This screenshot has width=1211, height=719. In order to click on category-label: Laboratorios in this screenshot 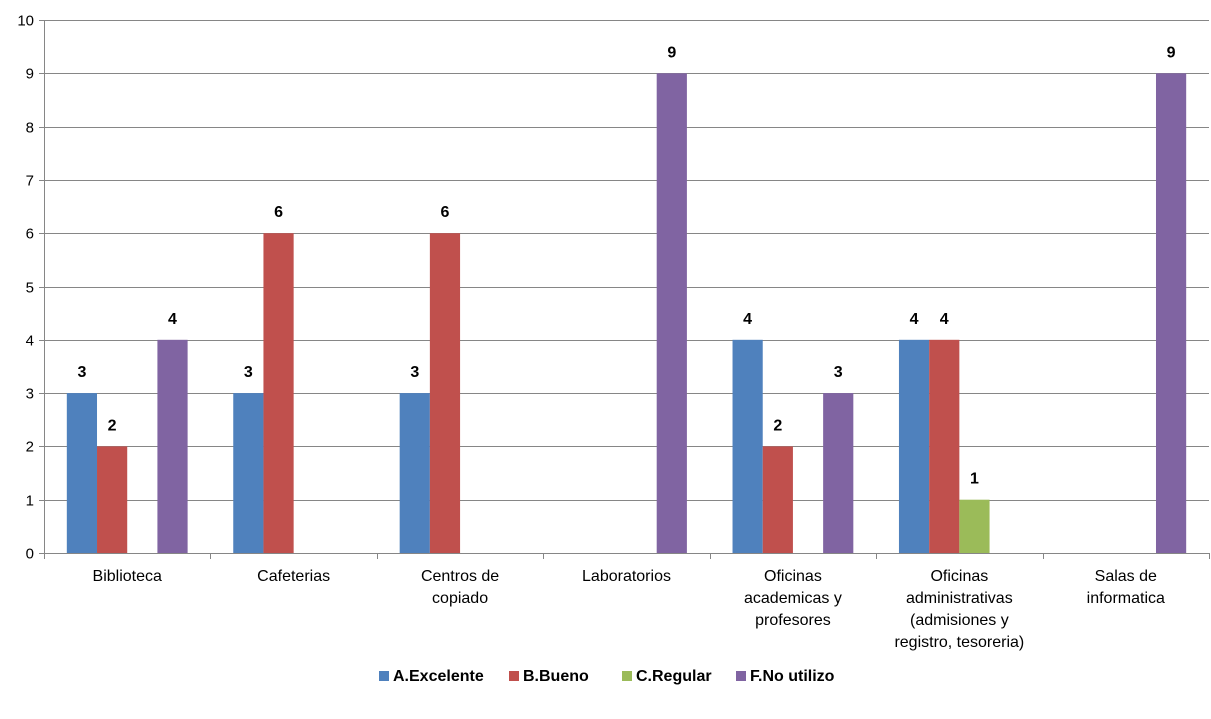, I will do `click(626, 576)`.